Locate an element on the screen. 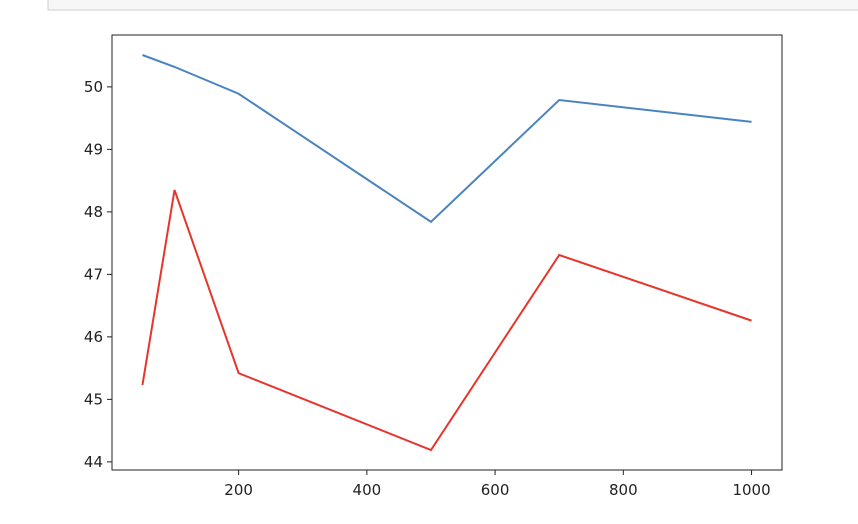 Image resolution: width=858 pixels, height=524 pixels. notebook-cell is located at coordinates (452, 5).